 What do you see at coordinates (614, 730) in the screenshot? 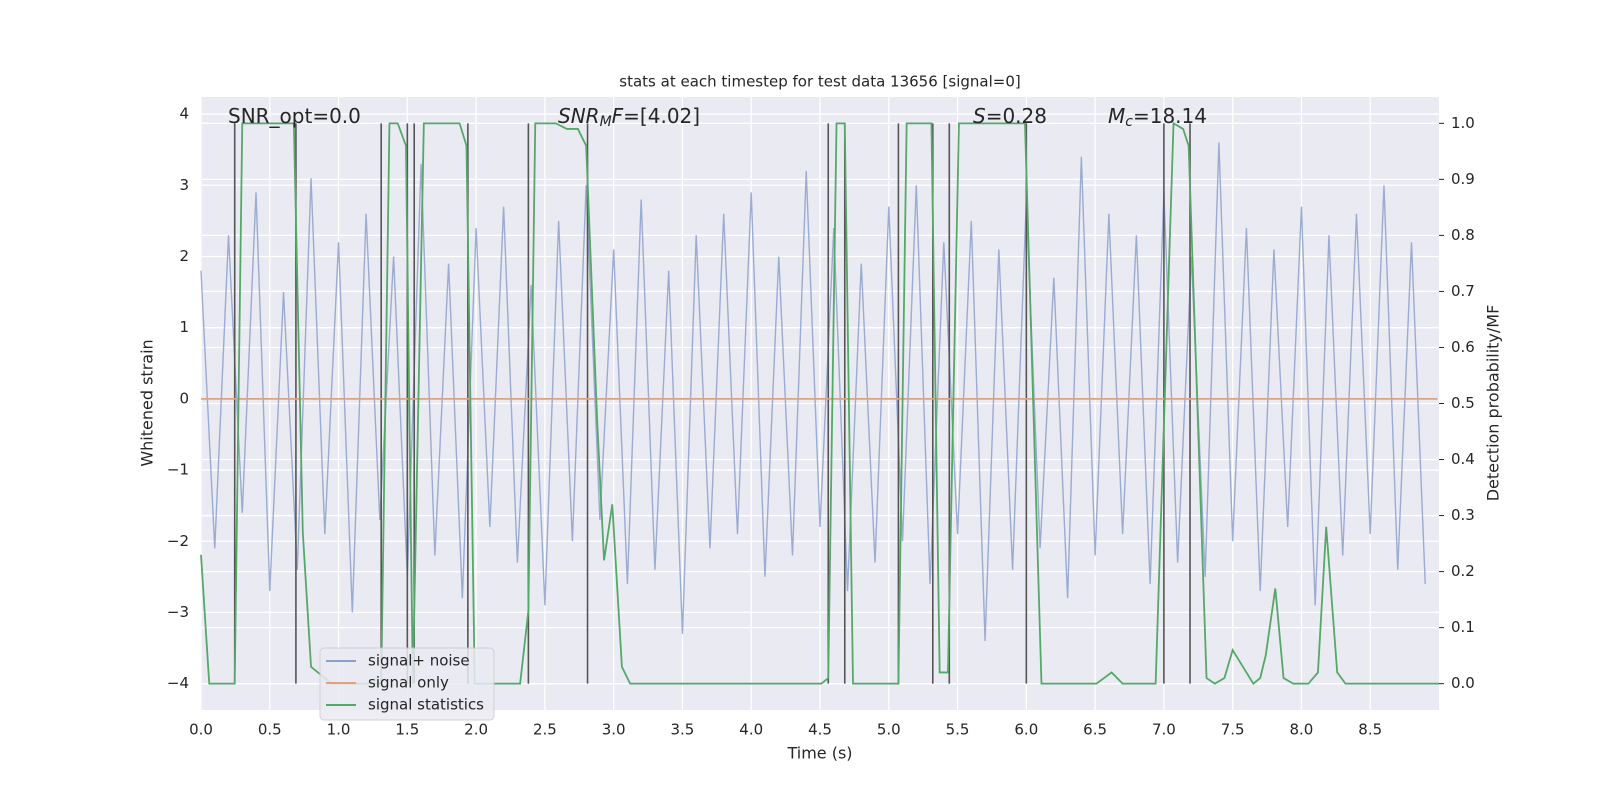
I see `x-tick-label: 3.0` at bounding box center [614, 730].